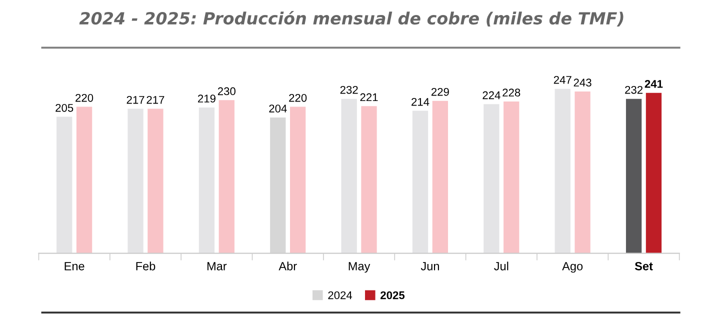  Describe the element at coordinates (583, 82) in the screenshot. I see `data-label: 243` at that location.